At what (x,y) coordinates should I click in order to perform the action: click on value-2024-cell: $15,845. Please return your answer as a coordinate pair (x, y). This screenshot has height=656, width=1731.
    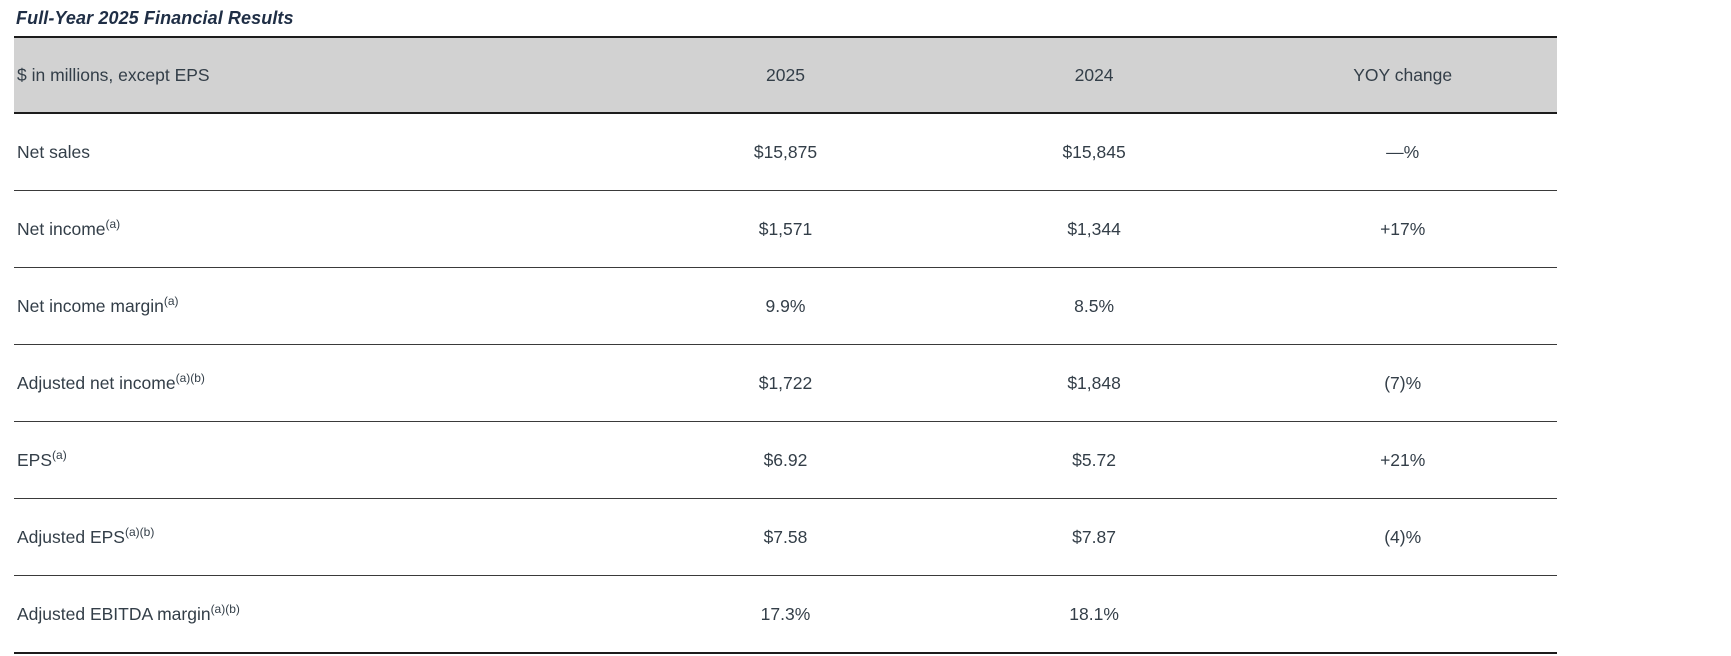
    Looking at the image, I should click on (1094, 151).